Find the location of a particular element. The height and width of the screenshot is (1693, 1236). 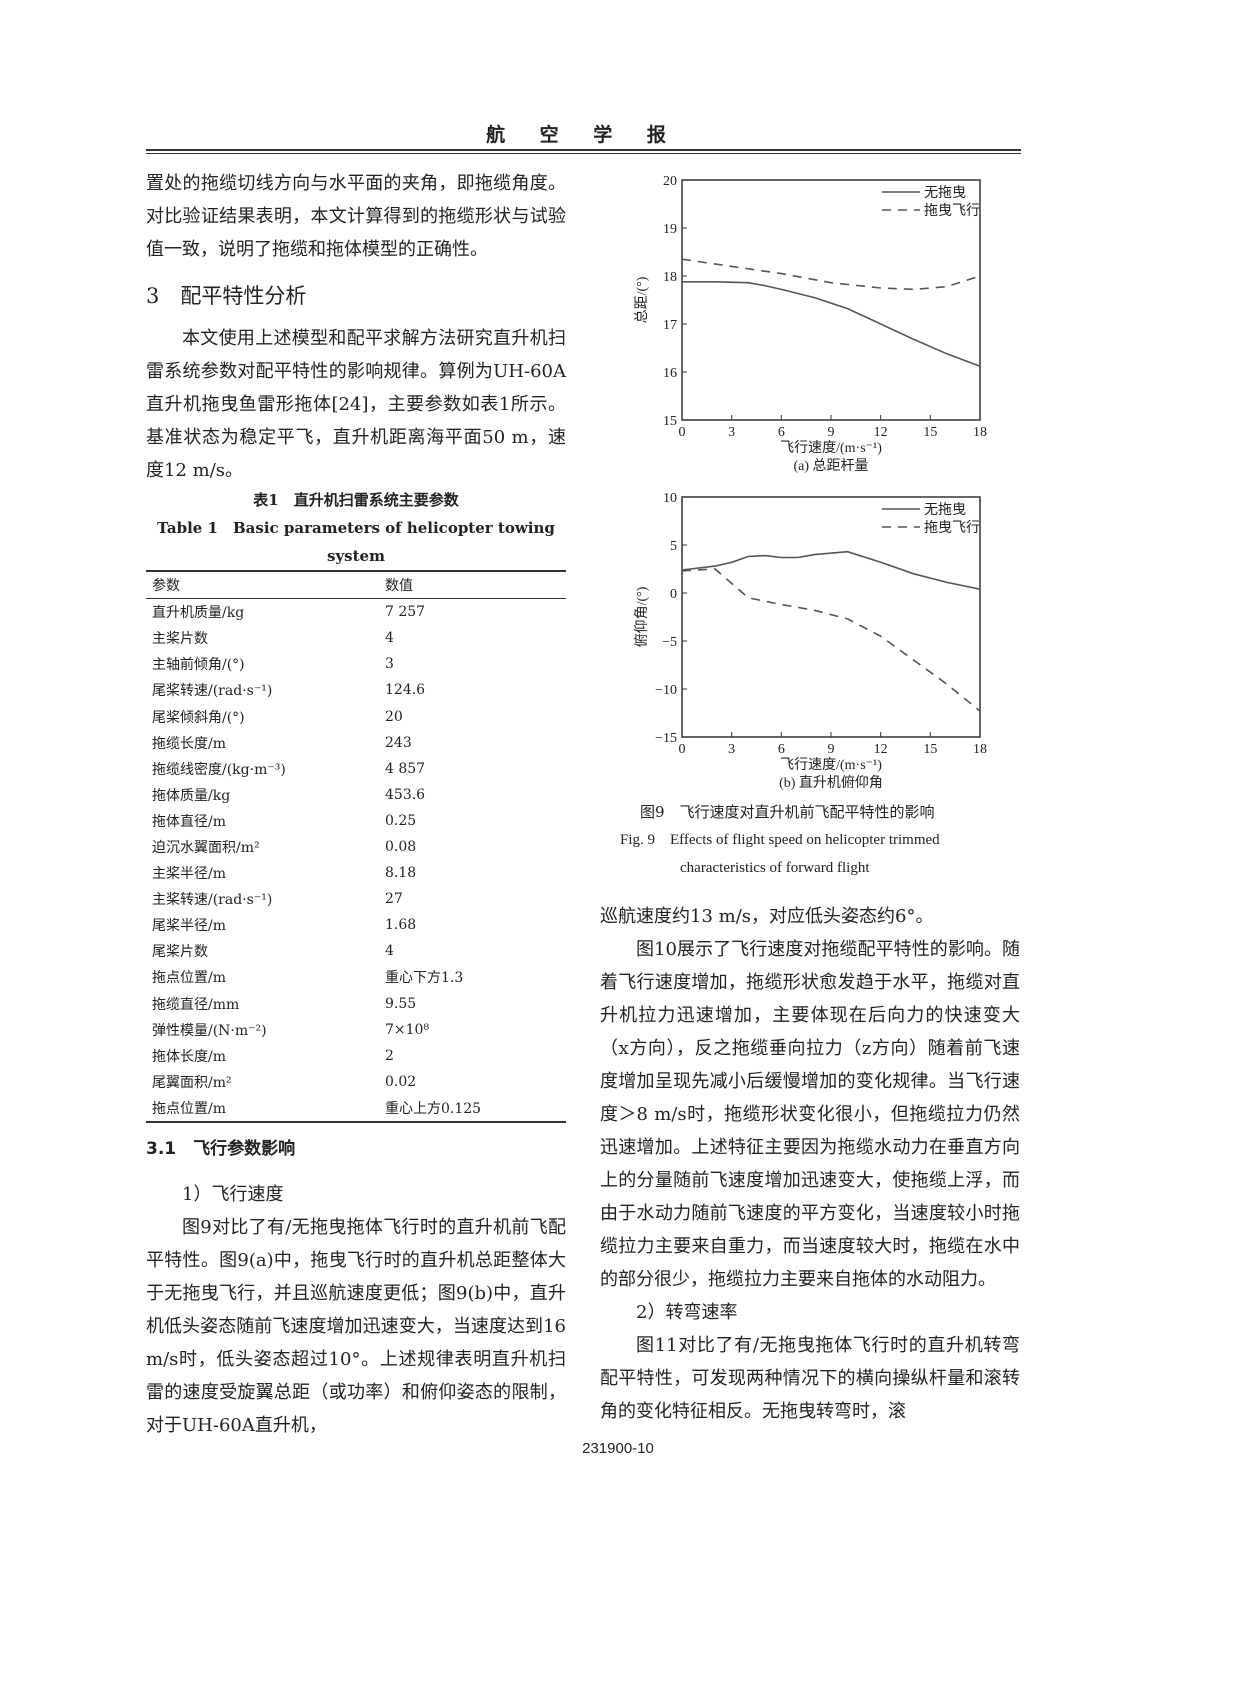

header-rule-thin is located at coordinates (583, 153).